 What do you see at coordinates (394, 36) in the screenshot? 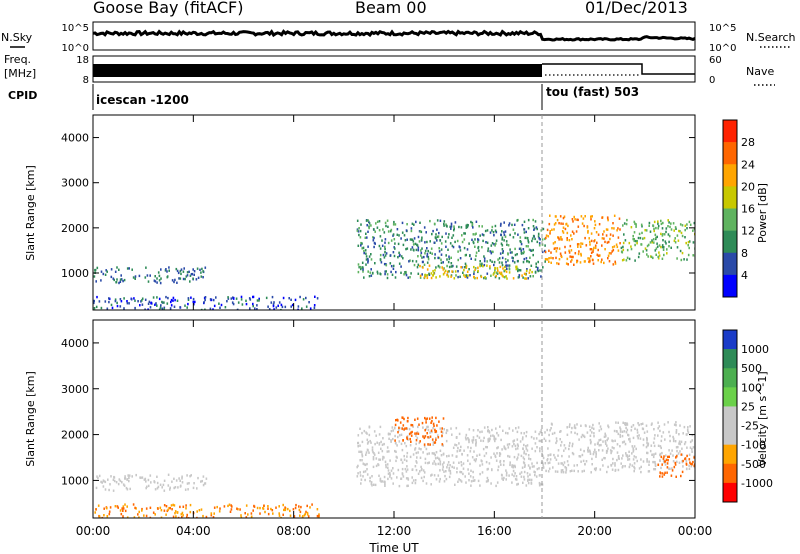
I see `noise-frame` at bounding box center [394, 36].